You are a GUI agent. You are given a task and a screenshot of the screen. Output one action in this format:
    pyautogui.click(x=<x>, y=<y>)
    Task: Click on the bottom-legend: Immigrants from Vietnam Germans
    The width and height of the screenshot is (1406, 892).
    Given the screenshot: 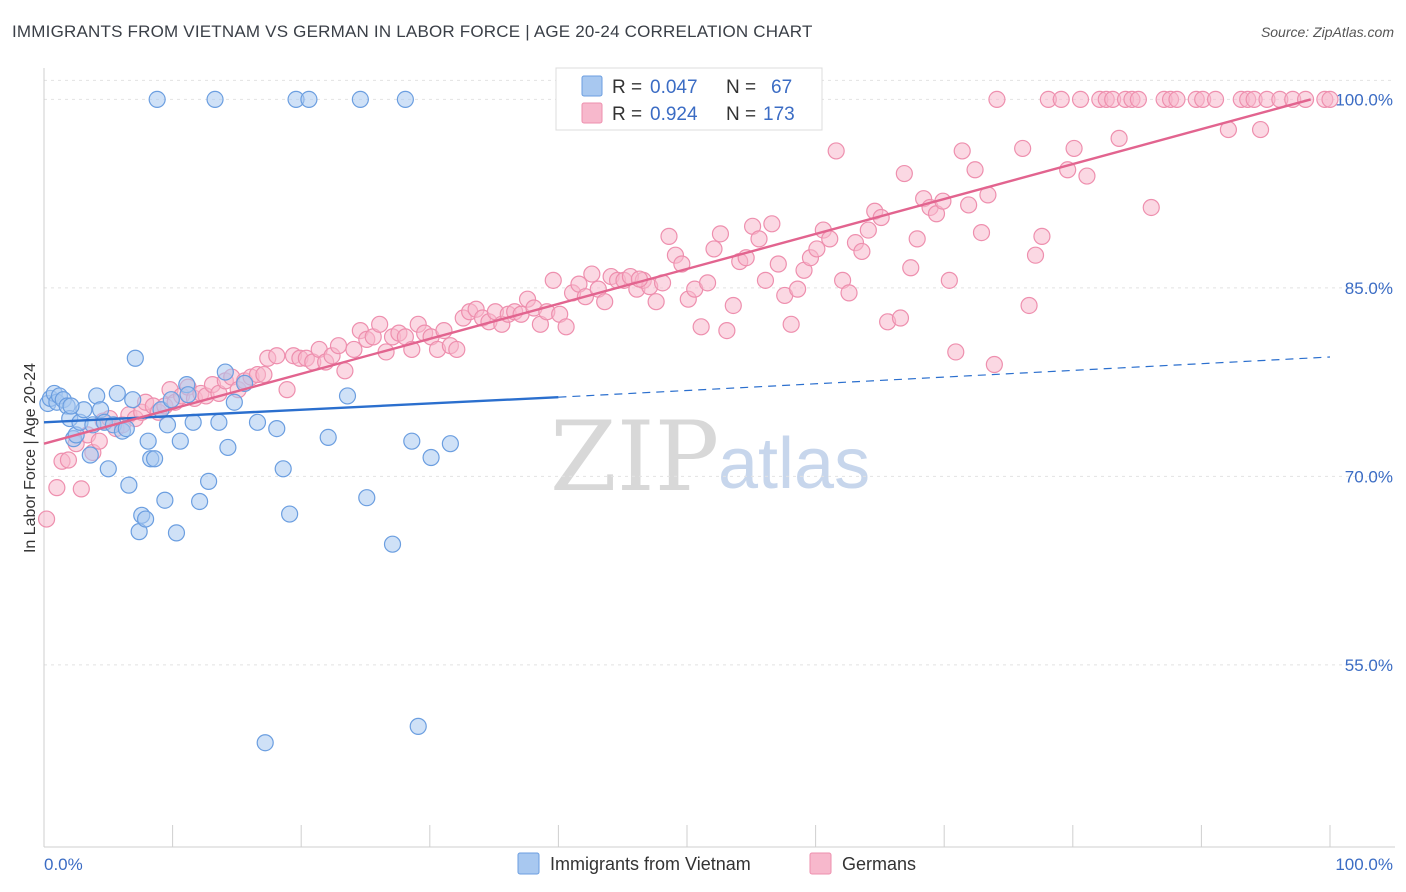 What is the action you would take?
    pyautogui.click(x=716, y=863)
    